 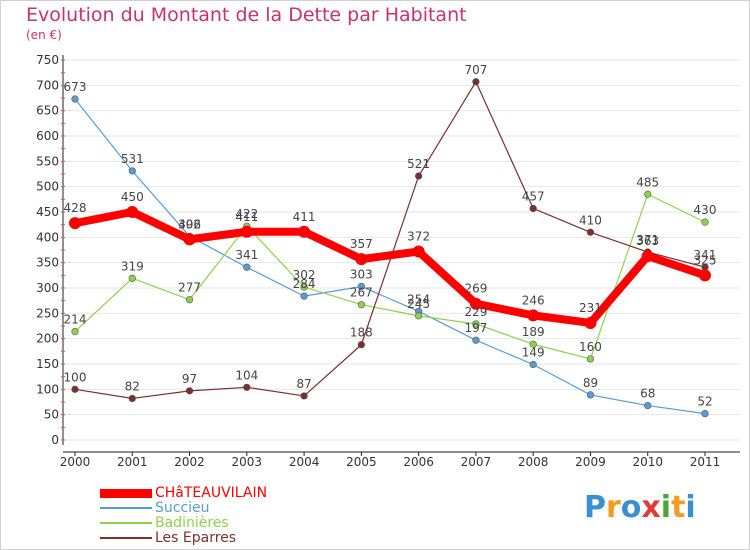 What do you see at coordinates (196, 538) in the screenshot?
I see `legend-label: Les Eparres` at bounding box center [196, 538].